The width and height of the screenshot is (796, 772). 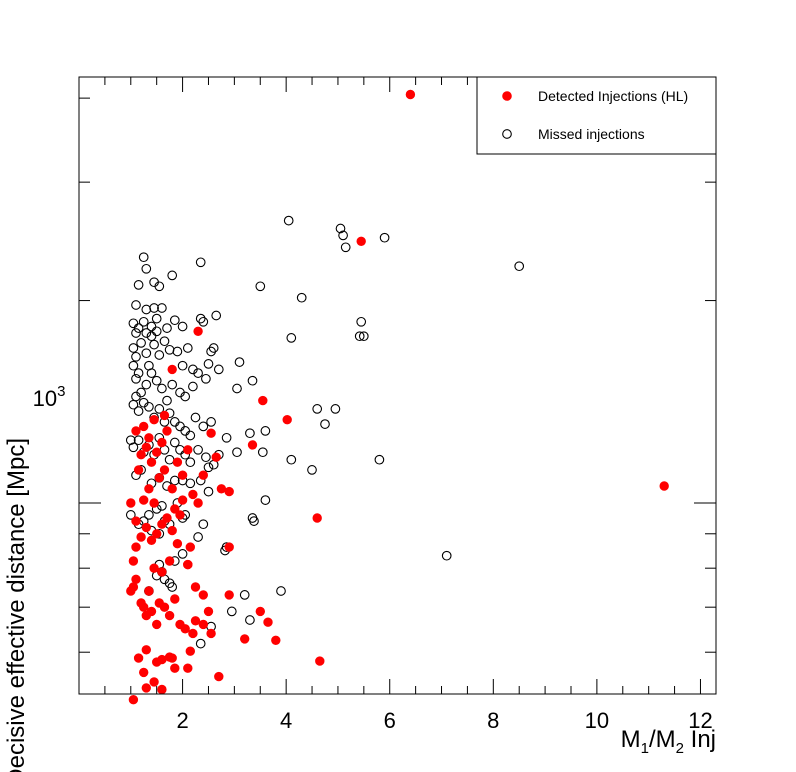 I want to click on x-tick-label-12: 12, so click(x=700, y=720).